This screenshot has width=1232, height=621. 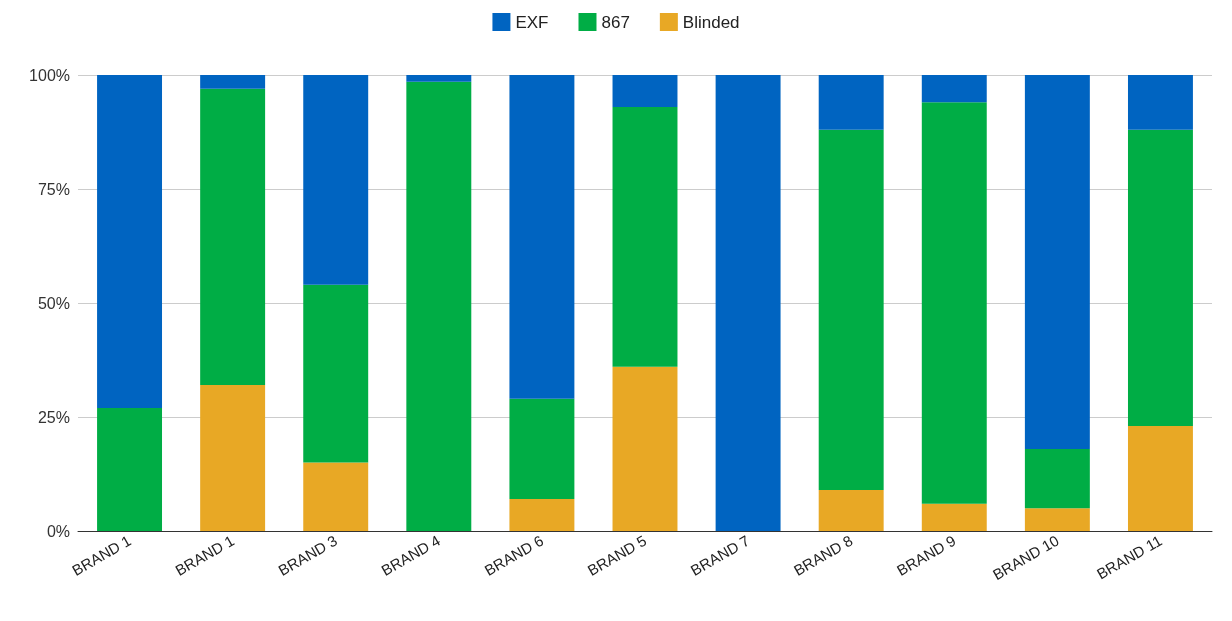 What do you see at coordinates (53, 189) in the screenshot?
I see `y-tick-label: 75%` at bounding box center [53, 189].